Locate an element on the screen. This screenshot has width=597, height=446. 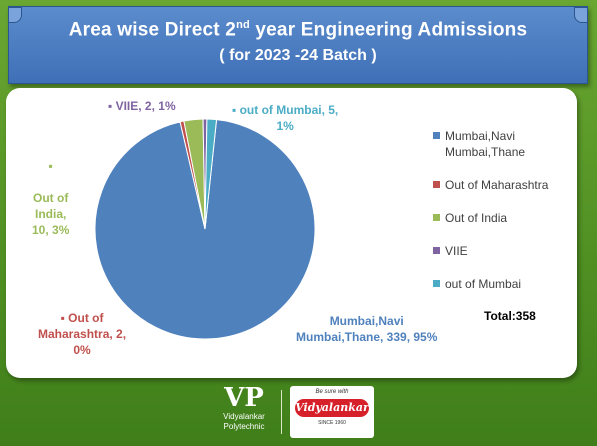
legend-label: VIIE is located at coordinates (456, 251).